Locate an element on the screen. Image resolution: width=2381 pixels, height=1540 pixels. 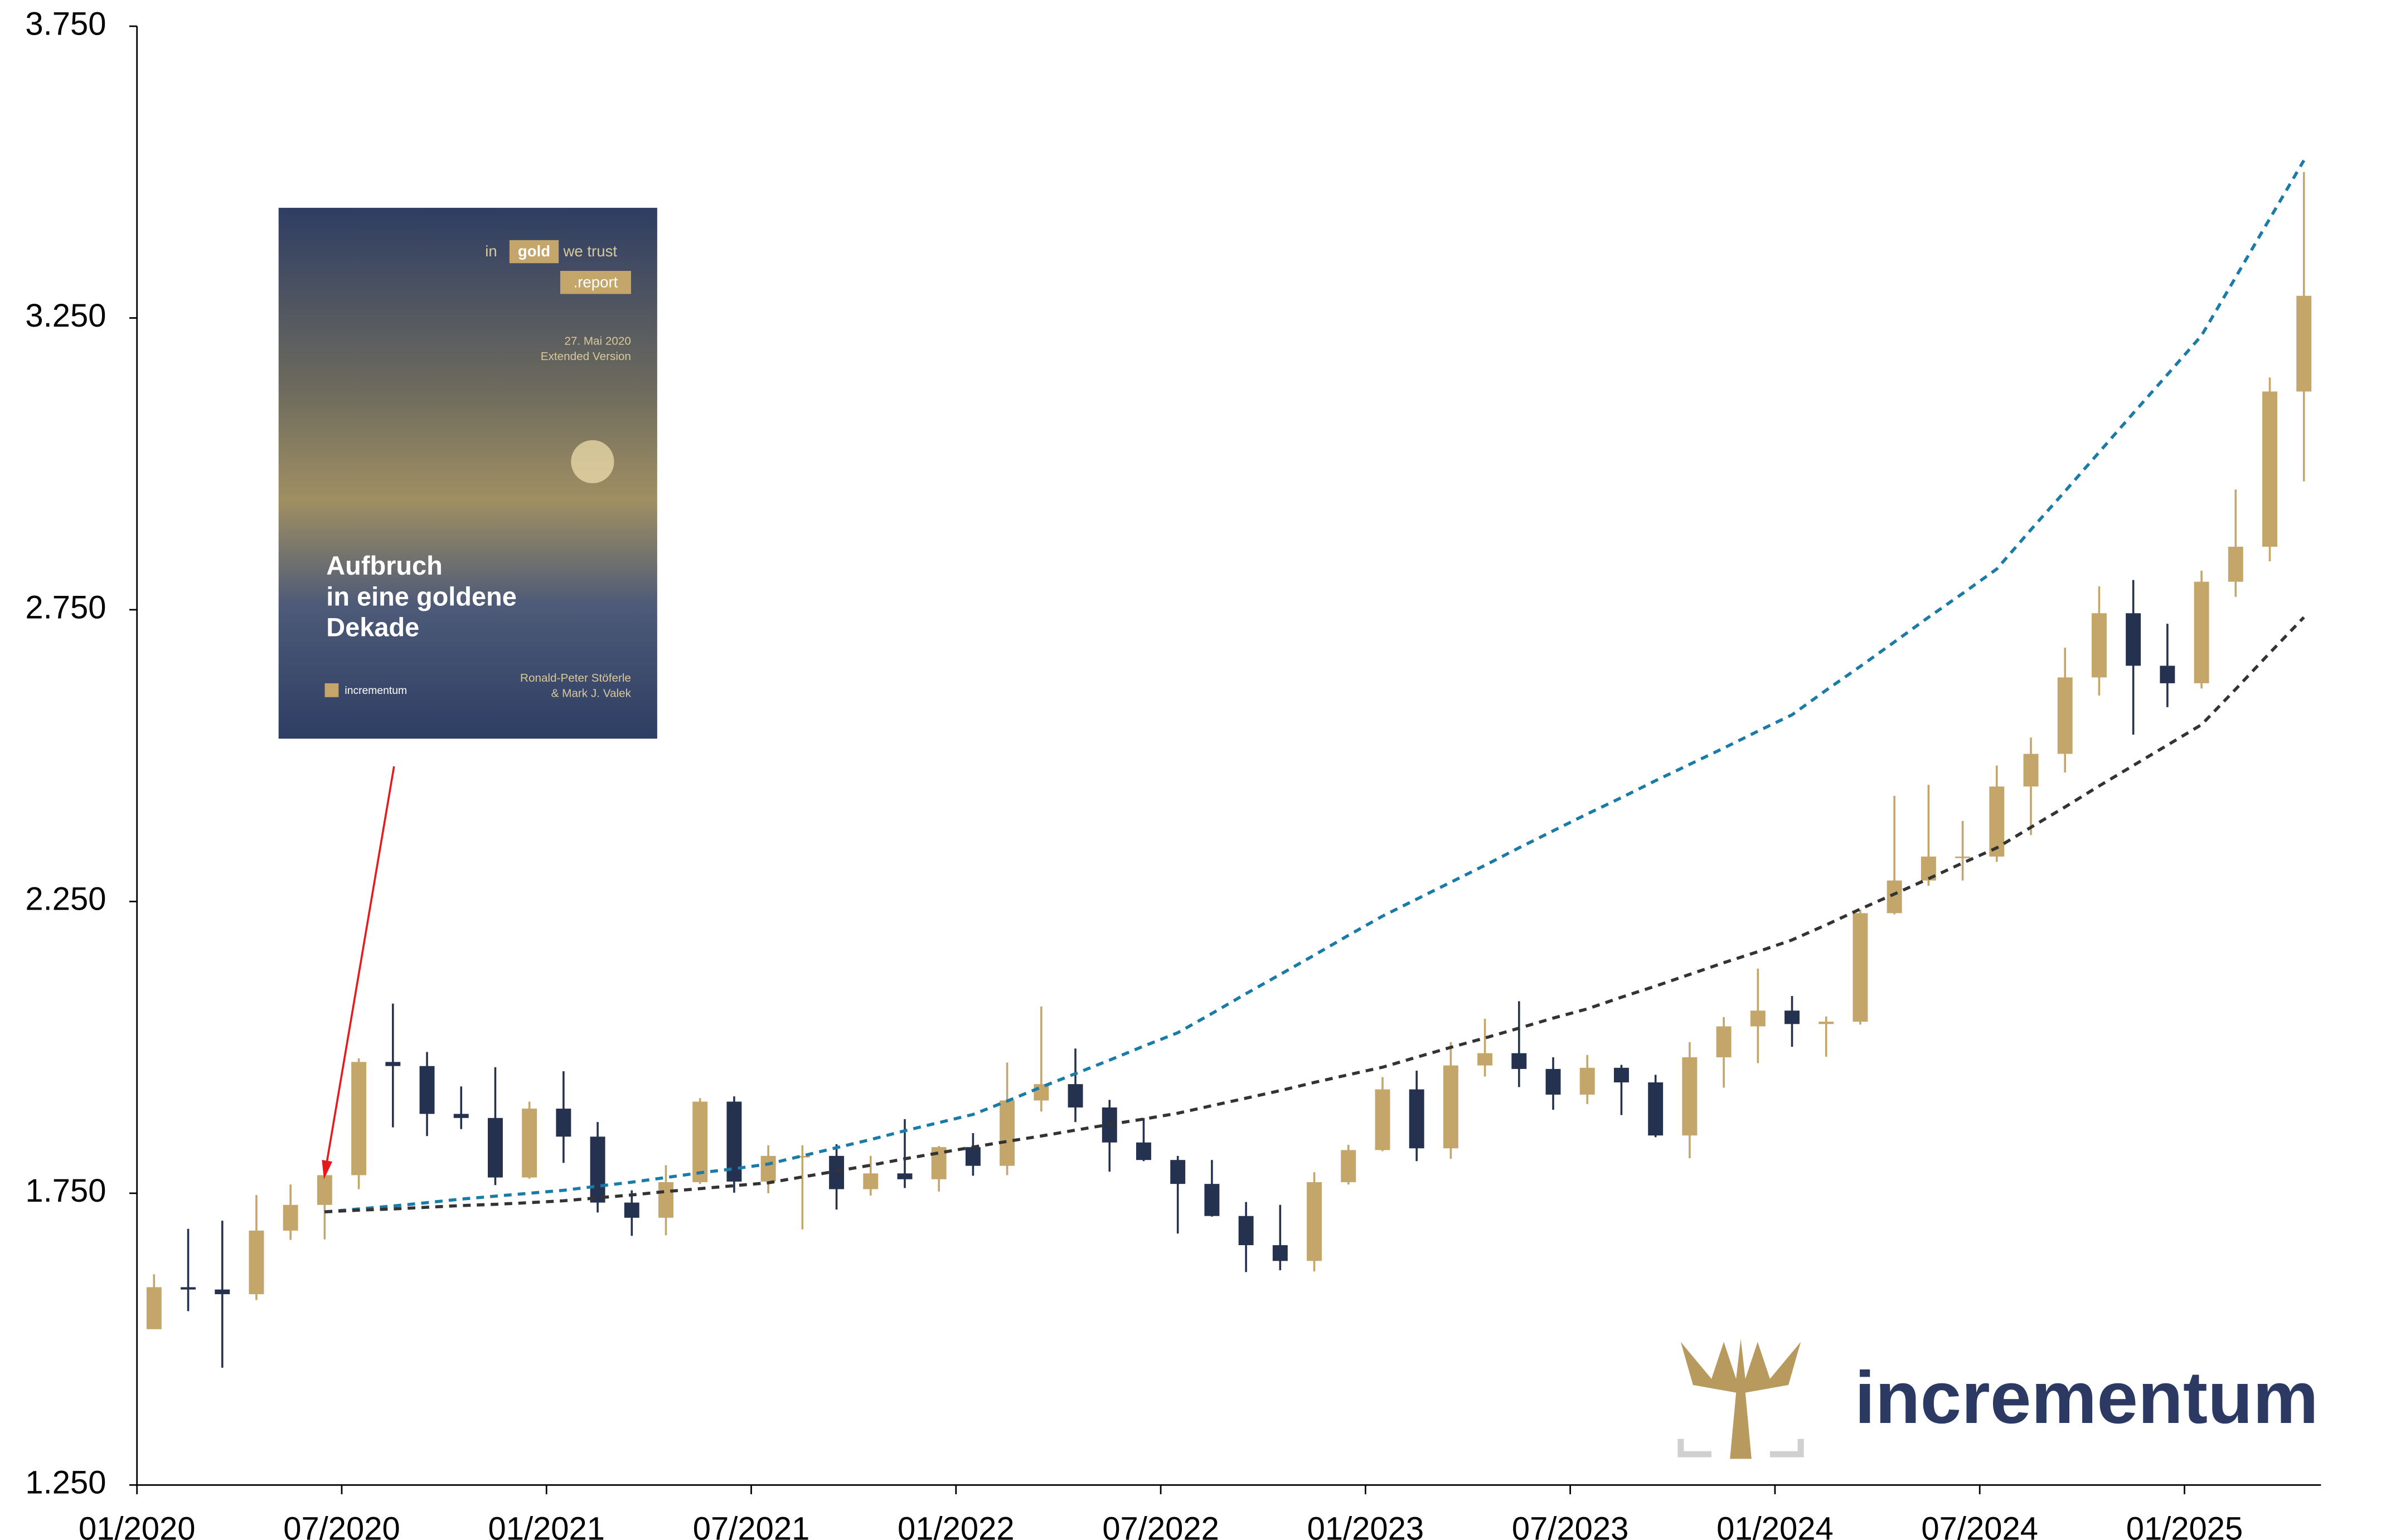
x-tick-label: 01/2024 is located at coordinates (1775, 1525).